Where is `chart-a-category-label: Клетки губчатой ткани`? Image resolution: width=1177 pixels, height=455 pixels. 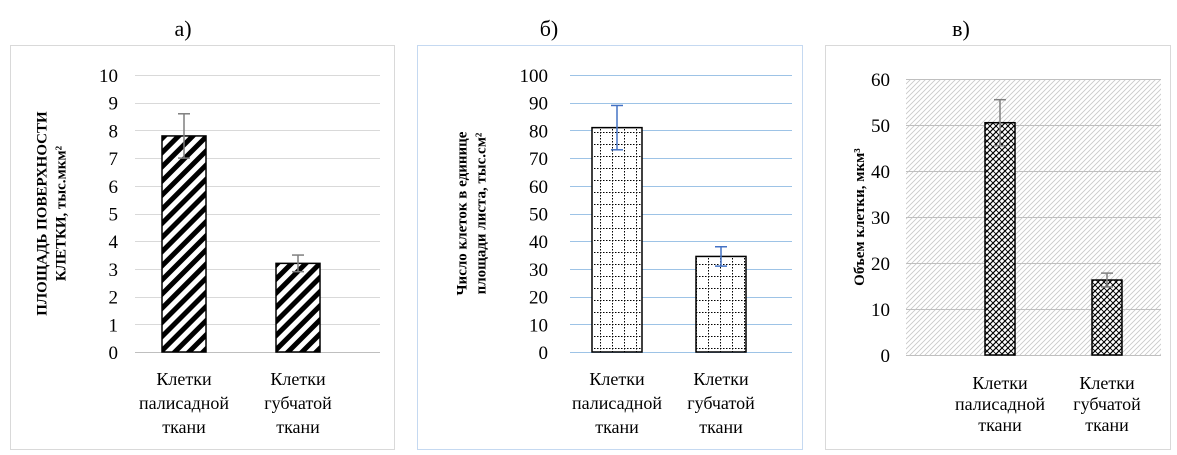 chart-a-category-label: Клетки губчатой ткани is located at coordinates (298, 403).